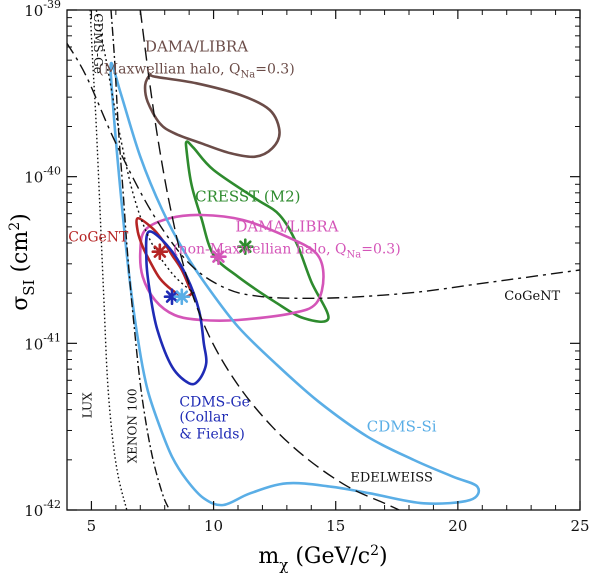  What do you see at coordinates (218, 257) in the screenshot?
I see `marker-dama-libra-non-maxwellian-best-fit` at bounding box center [218, 257].